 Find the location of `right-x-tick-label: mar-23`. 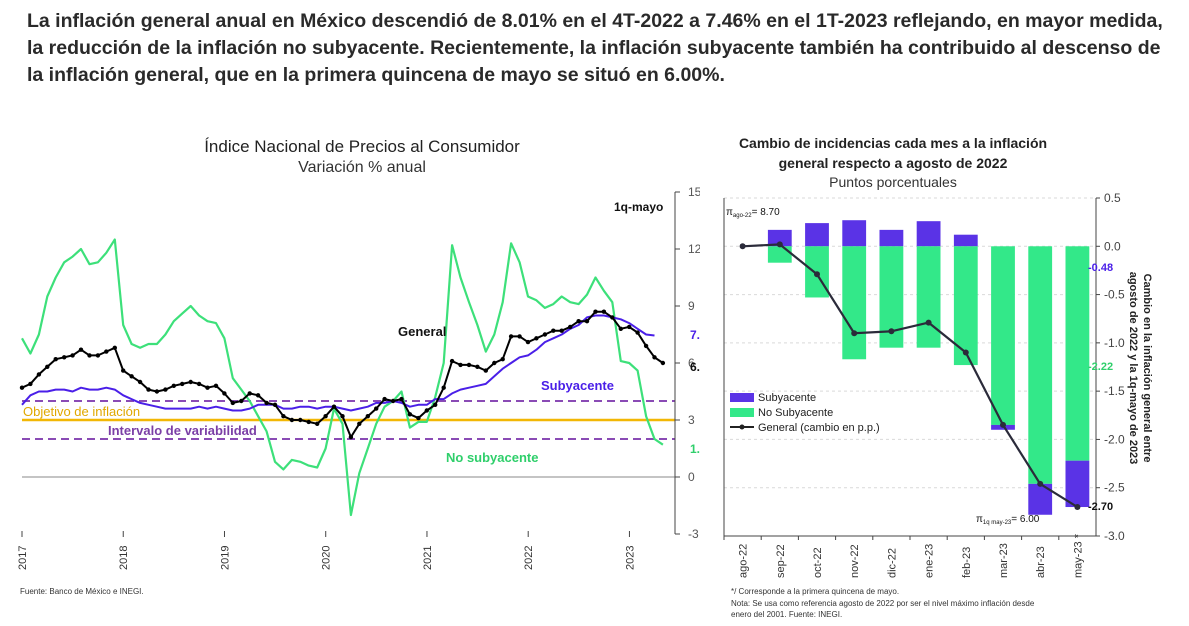

right-x-tick-label: mar-23 is located at coordinates (1004, 560).